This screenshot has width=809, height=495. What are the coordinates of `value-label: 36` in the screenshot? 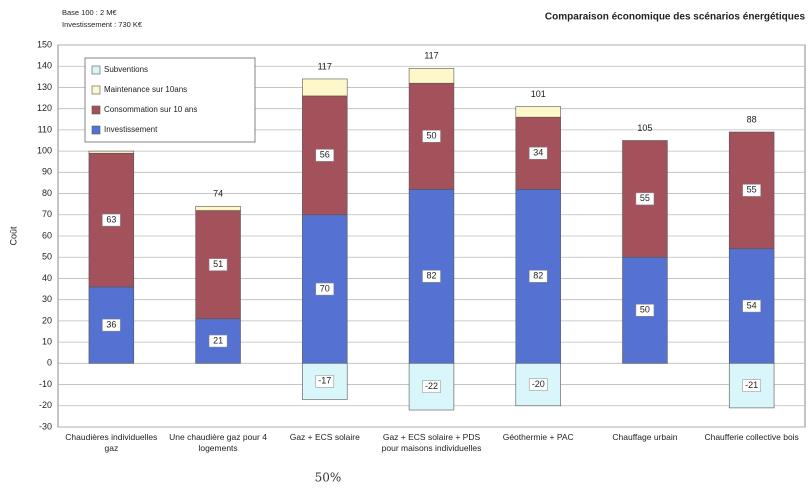 It's located at (111, 325).